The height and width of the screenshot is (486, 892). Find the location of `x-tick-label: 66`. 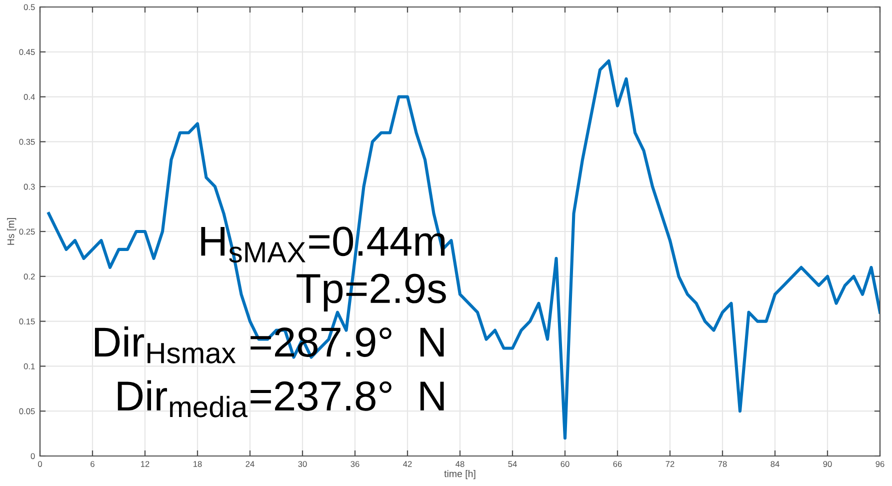

x-tick-label: 66 is located at coordinates (617, 464).